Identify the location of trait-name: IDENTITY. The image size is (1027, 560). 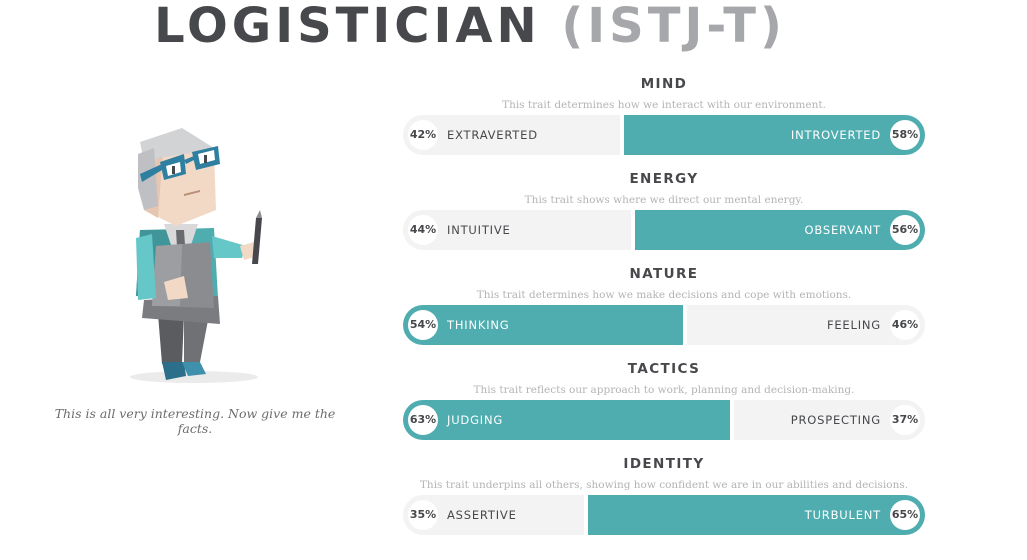
(664, 464).